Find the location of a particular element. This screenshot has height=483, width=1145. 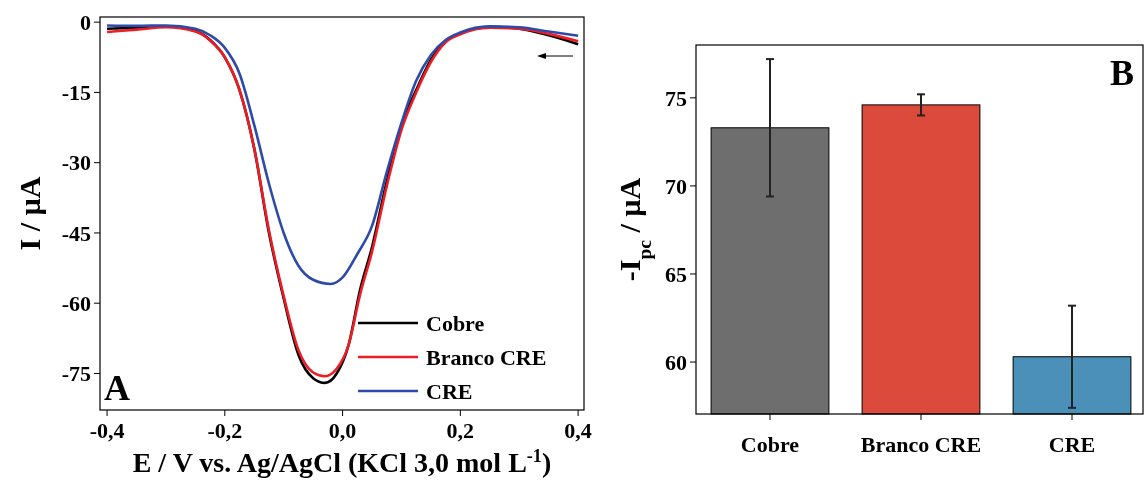

y-axis-title: I / µA is located at coordinates (29, 213).